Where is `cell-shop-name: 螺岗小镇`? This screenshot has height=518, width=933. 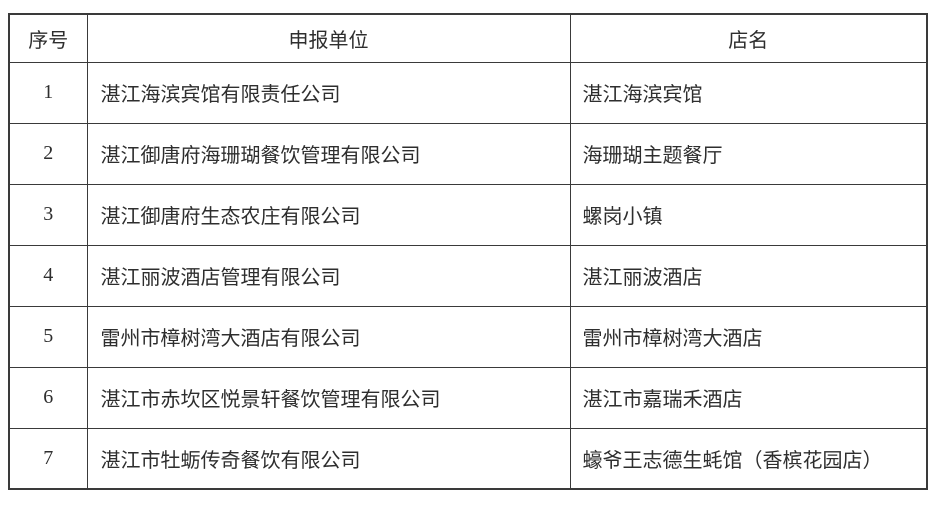
cell-shop-name: 螺岗小镇 is located at coordinates (748, 214).